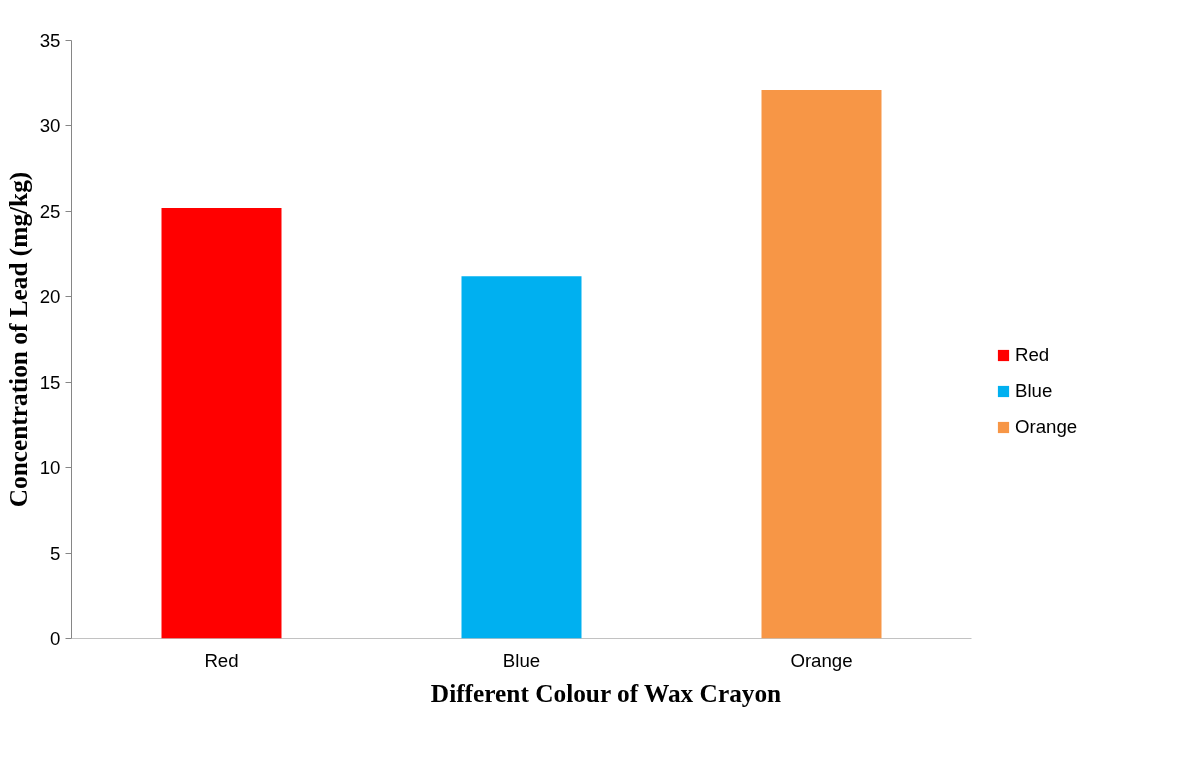 The image size is (1198, 758). What do you see at coordinates (50, 468) in the screenshot?
I see `y-tick-label: 10` at bounding box center [50, 468].